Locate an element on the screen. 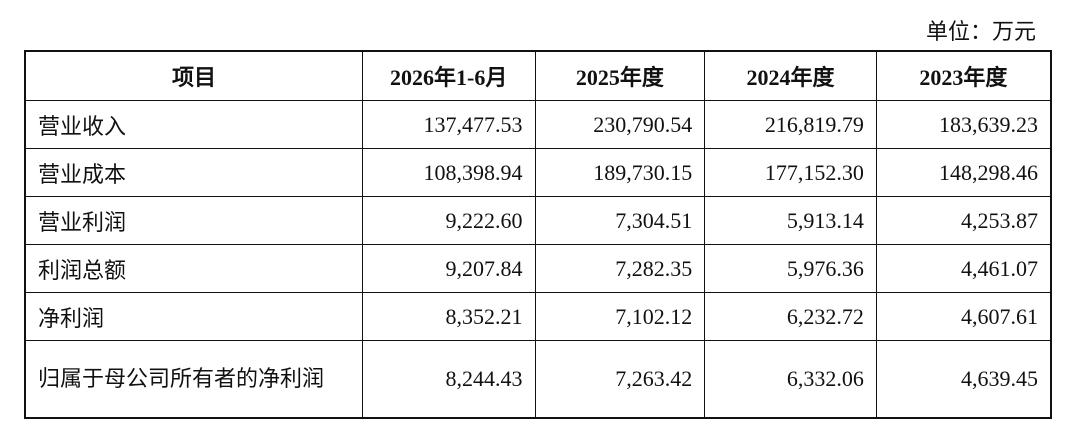 The image size is (1080, 437). value-cell: 6,232.72 is located at coordinates (790, 316).